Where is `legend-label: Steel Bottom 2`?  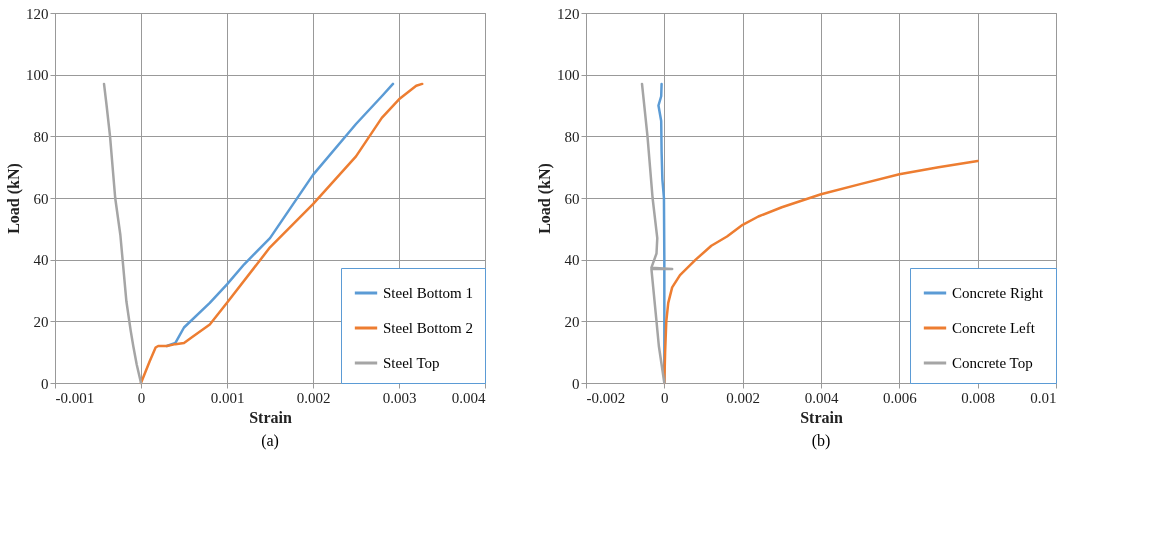 legend-label: Steel Bottom 2 is located at coordinates (428, 328).